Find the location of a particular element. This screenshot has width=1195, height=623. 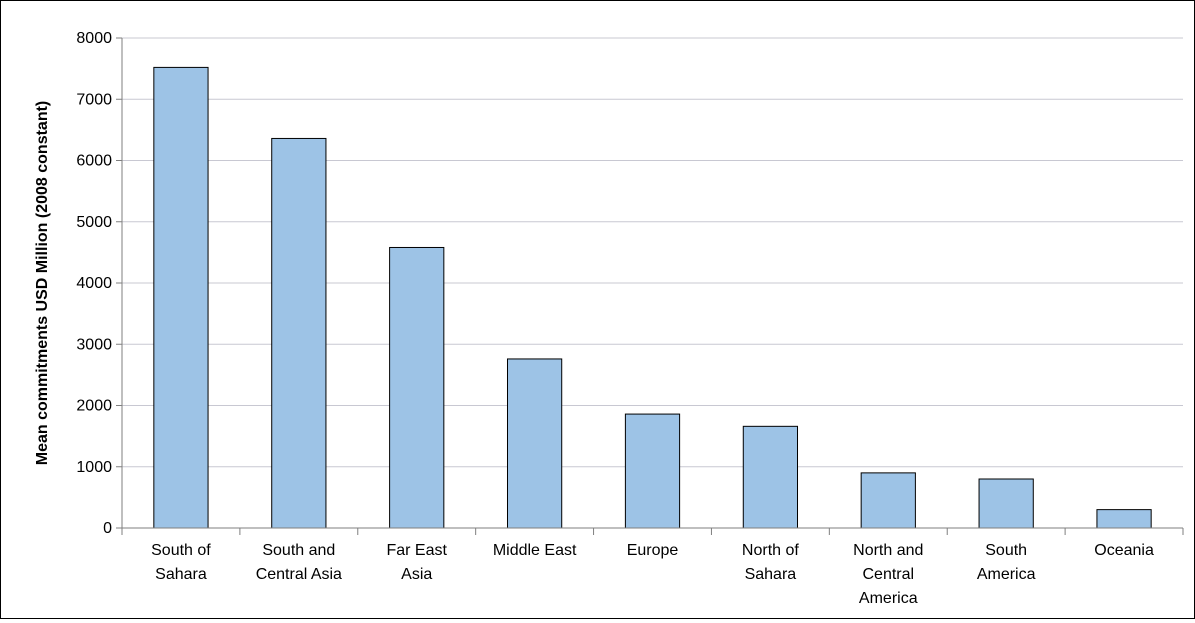

x-category-label: South America is located at coordinates (1006, 562).